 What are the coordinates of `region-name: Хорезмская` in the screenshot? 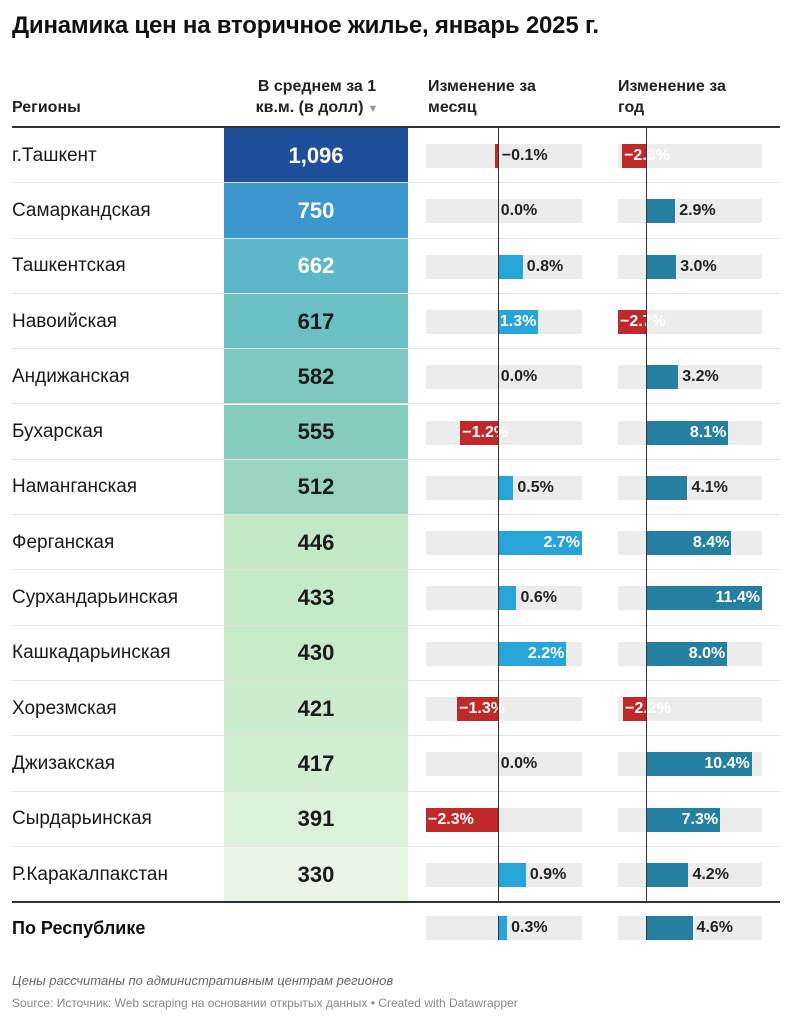 It's located at (64, 708).